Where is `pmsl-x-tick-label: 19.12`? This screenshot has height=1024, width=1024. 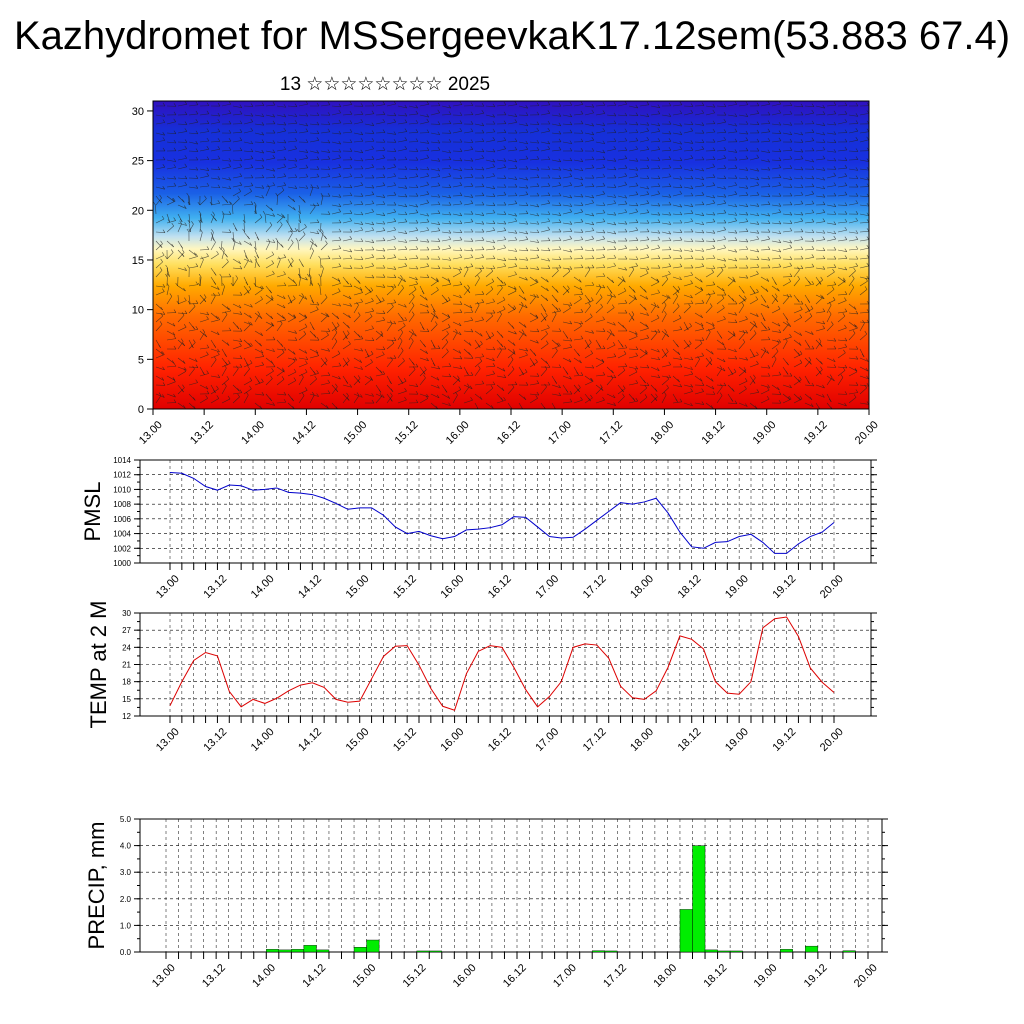
pmsl-x-tick-label: 19.12 is located at coordinates (784, 587).